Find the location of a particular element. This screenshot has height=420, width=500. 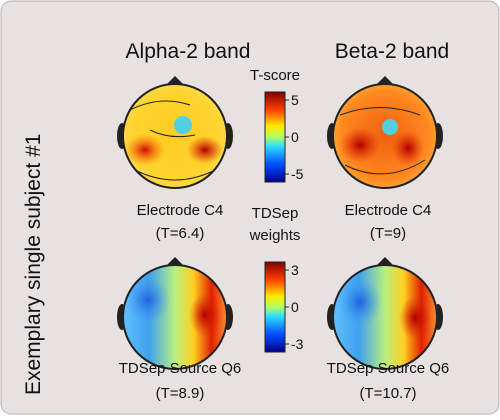

panel-stat: (T=6.4) is located at coordinates (180, 233).